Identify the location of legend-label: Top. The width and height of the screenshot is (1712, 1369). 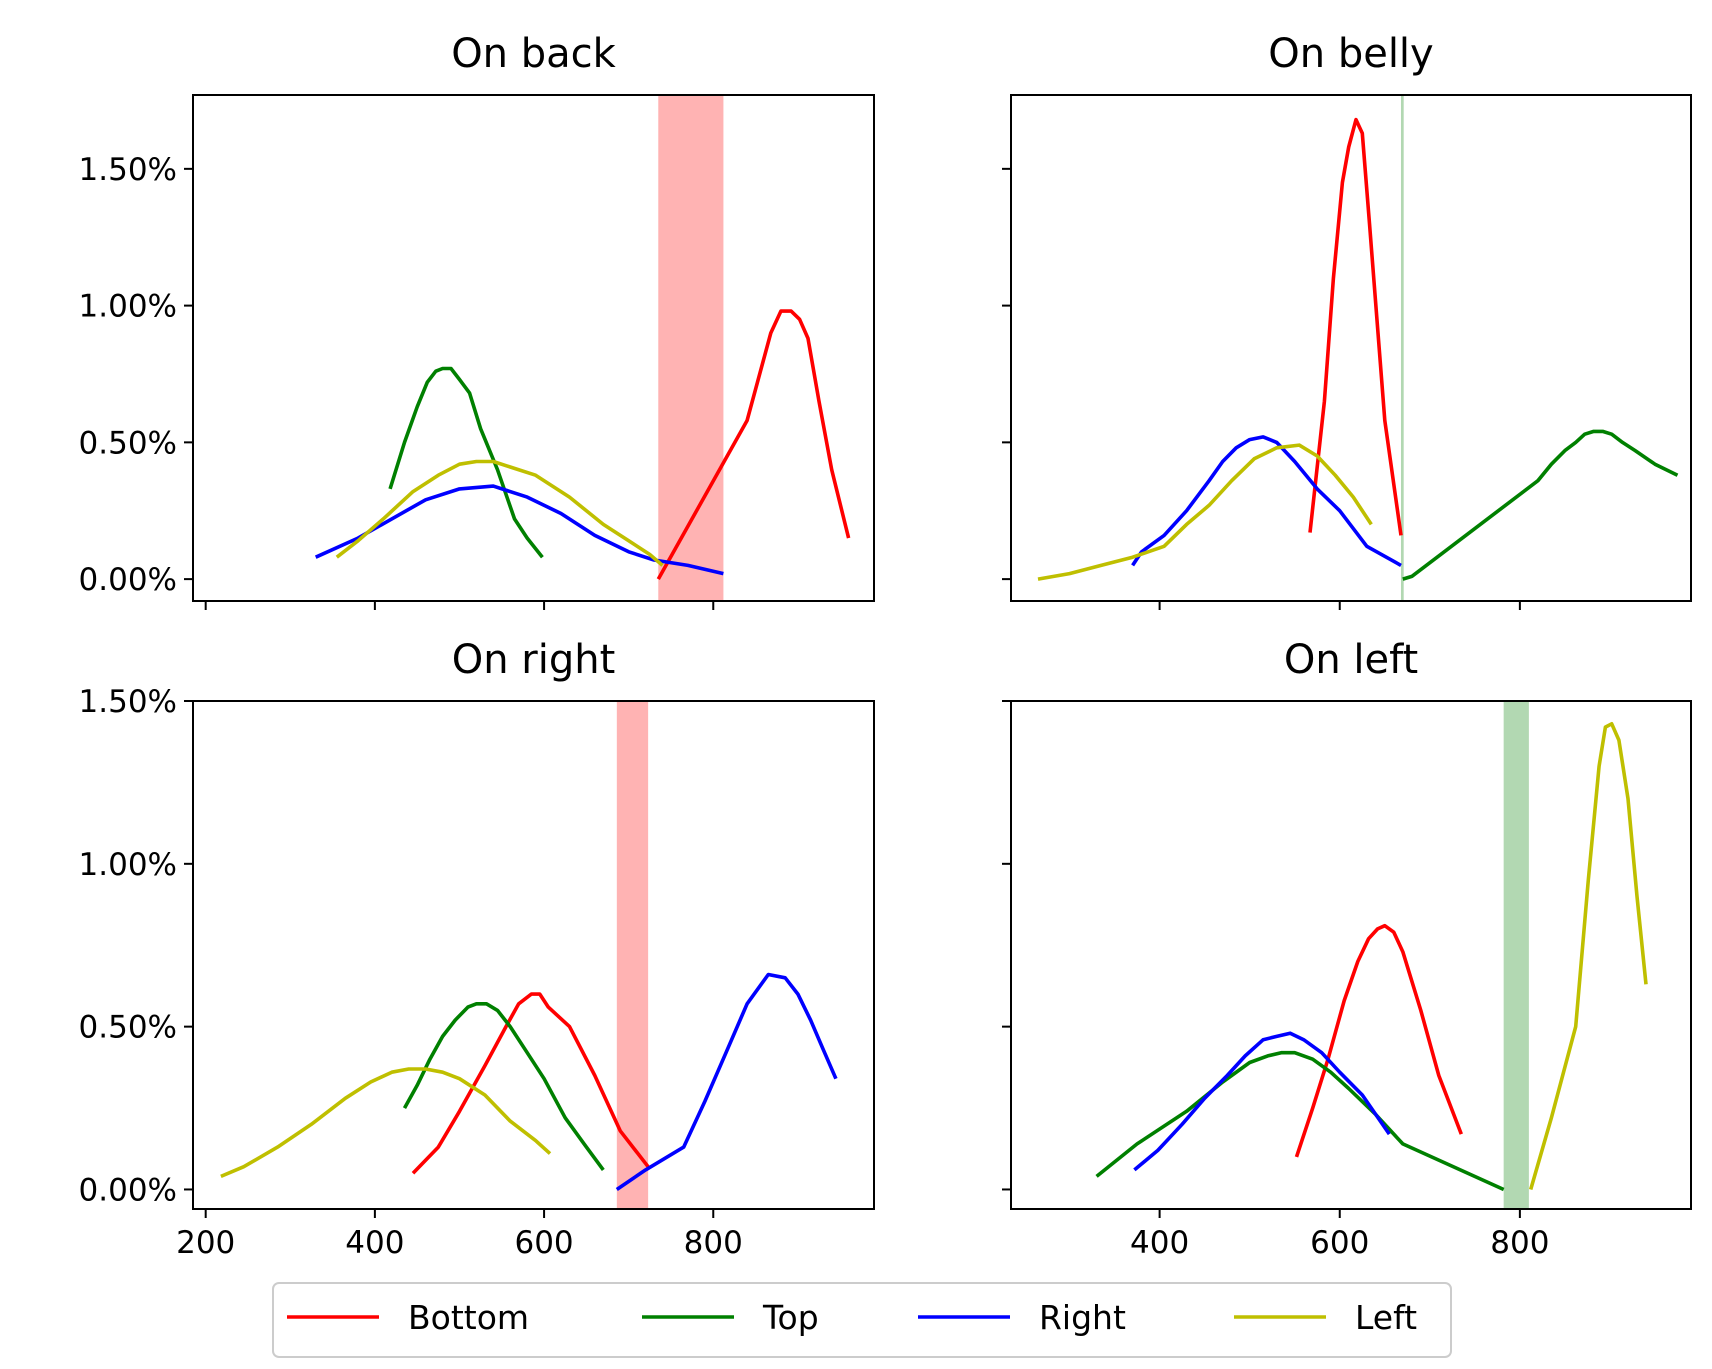
(790, 1317).